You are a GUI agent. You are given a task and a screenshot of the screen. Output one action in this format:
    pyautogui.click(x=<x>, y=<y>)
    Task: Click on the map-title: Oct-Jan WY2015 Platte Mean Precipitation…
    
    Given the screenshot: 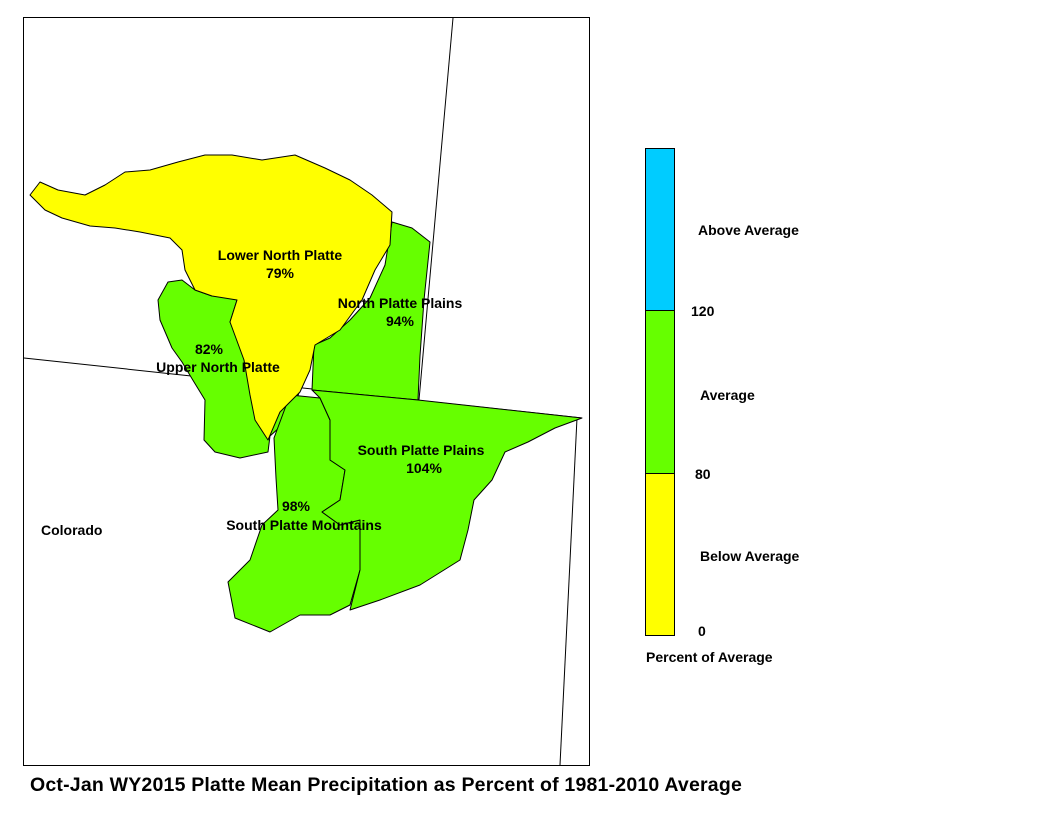 What is the action you would take?
    pyautogui.click(x=386, y=785)
    